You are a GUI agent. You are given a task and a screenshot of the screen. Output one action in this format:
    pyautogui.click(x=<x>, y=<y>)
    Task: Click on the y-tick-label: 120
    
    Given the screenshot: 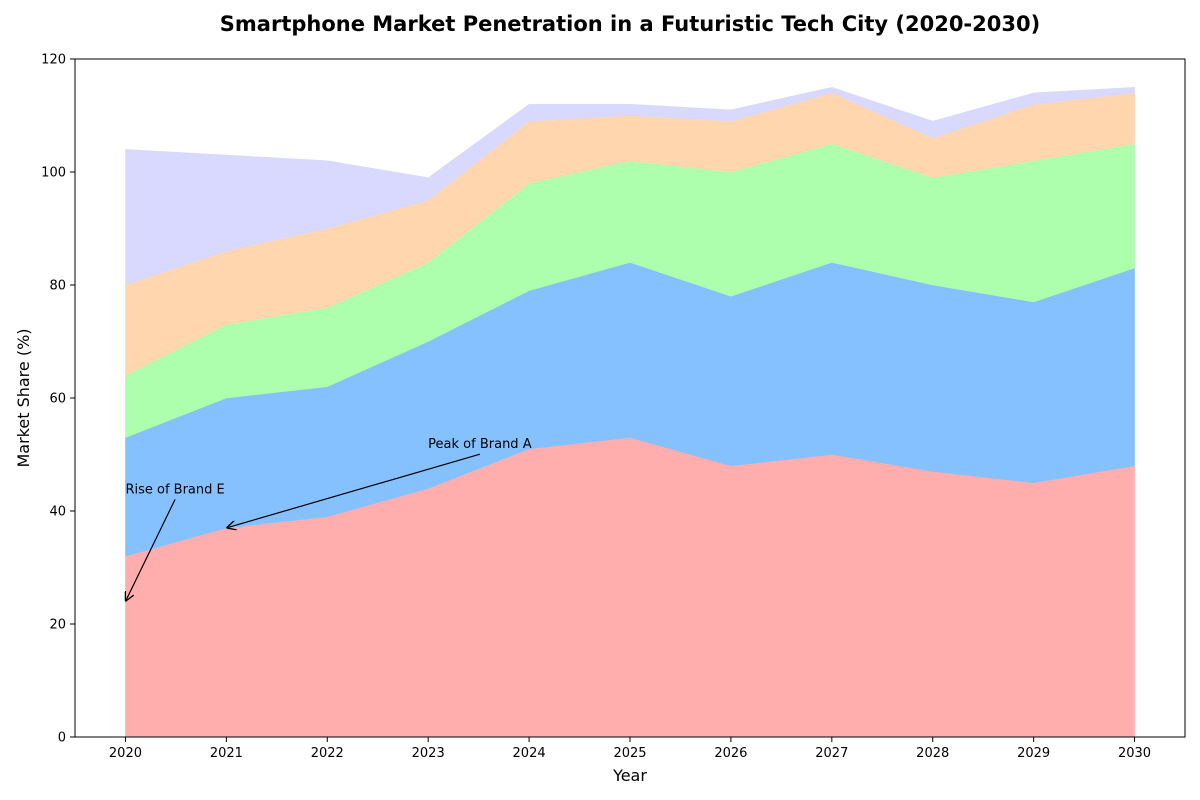 What is the action you would take?
    pyautogui.click(x=53, y=60)
    